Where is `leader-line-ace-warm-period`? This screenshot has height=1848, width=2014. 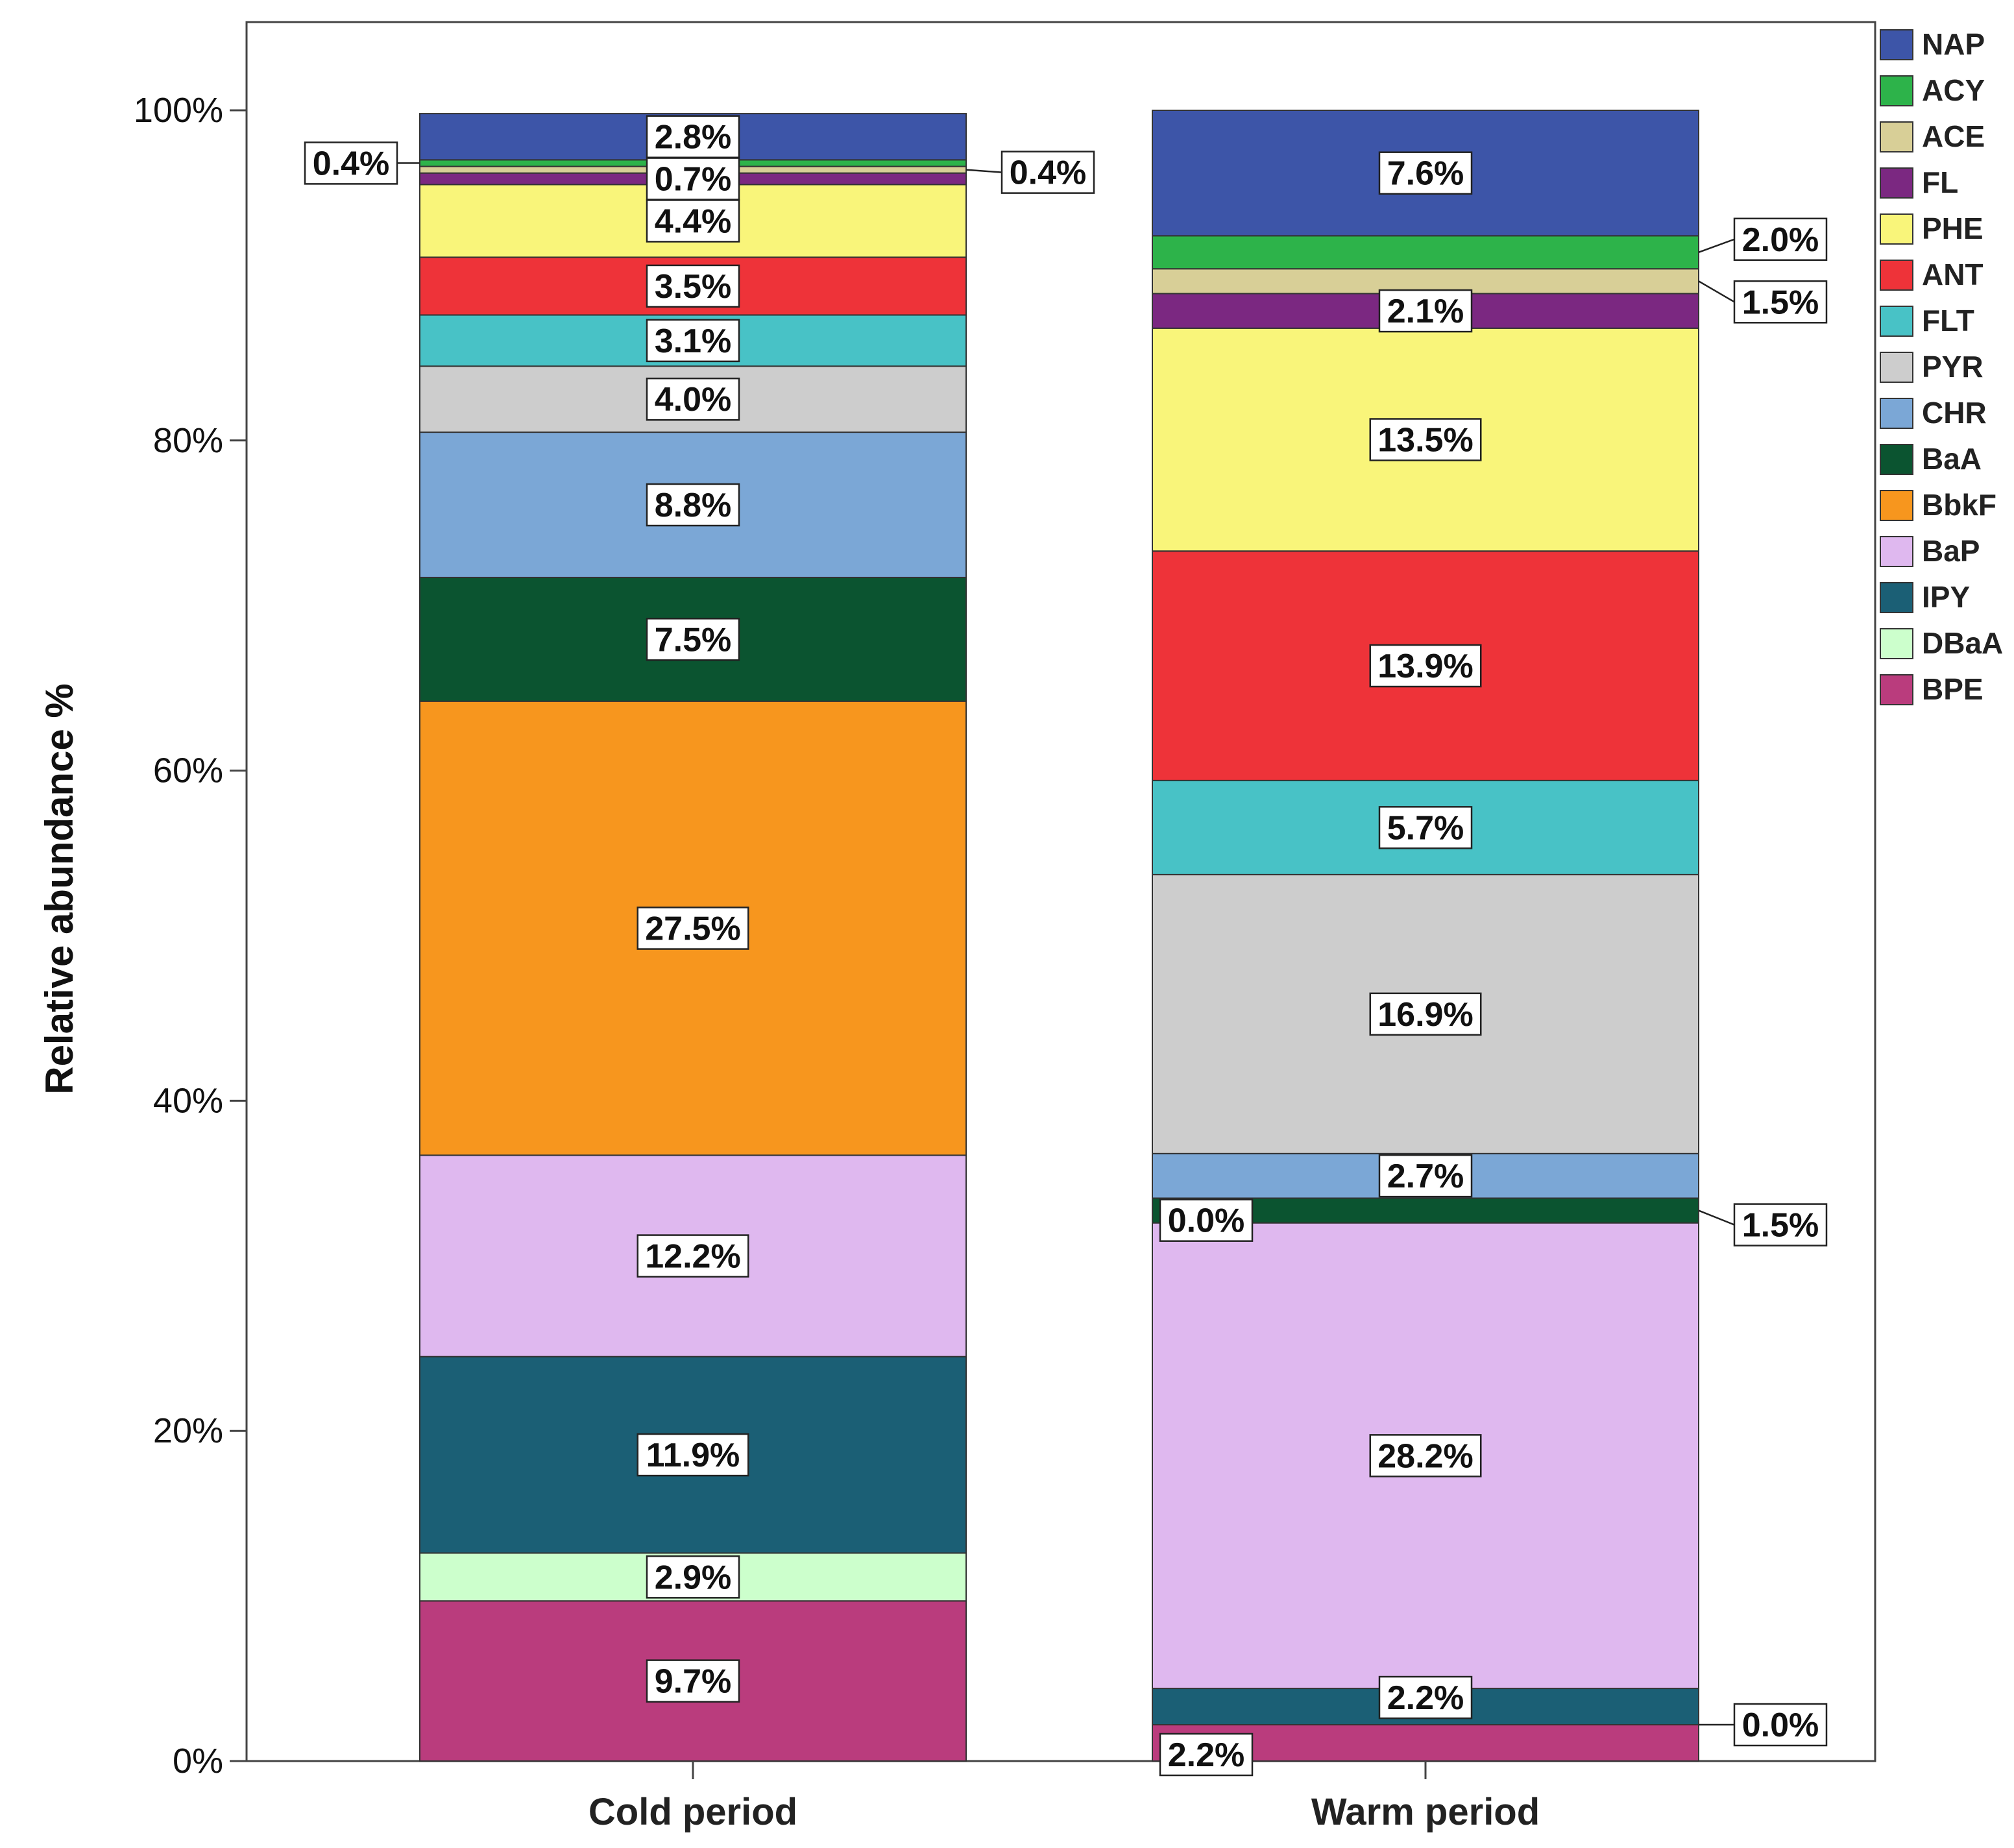
leader-line-ace-warm-period is located at coordinates (1716, 291).